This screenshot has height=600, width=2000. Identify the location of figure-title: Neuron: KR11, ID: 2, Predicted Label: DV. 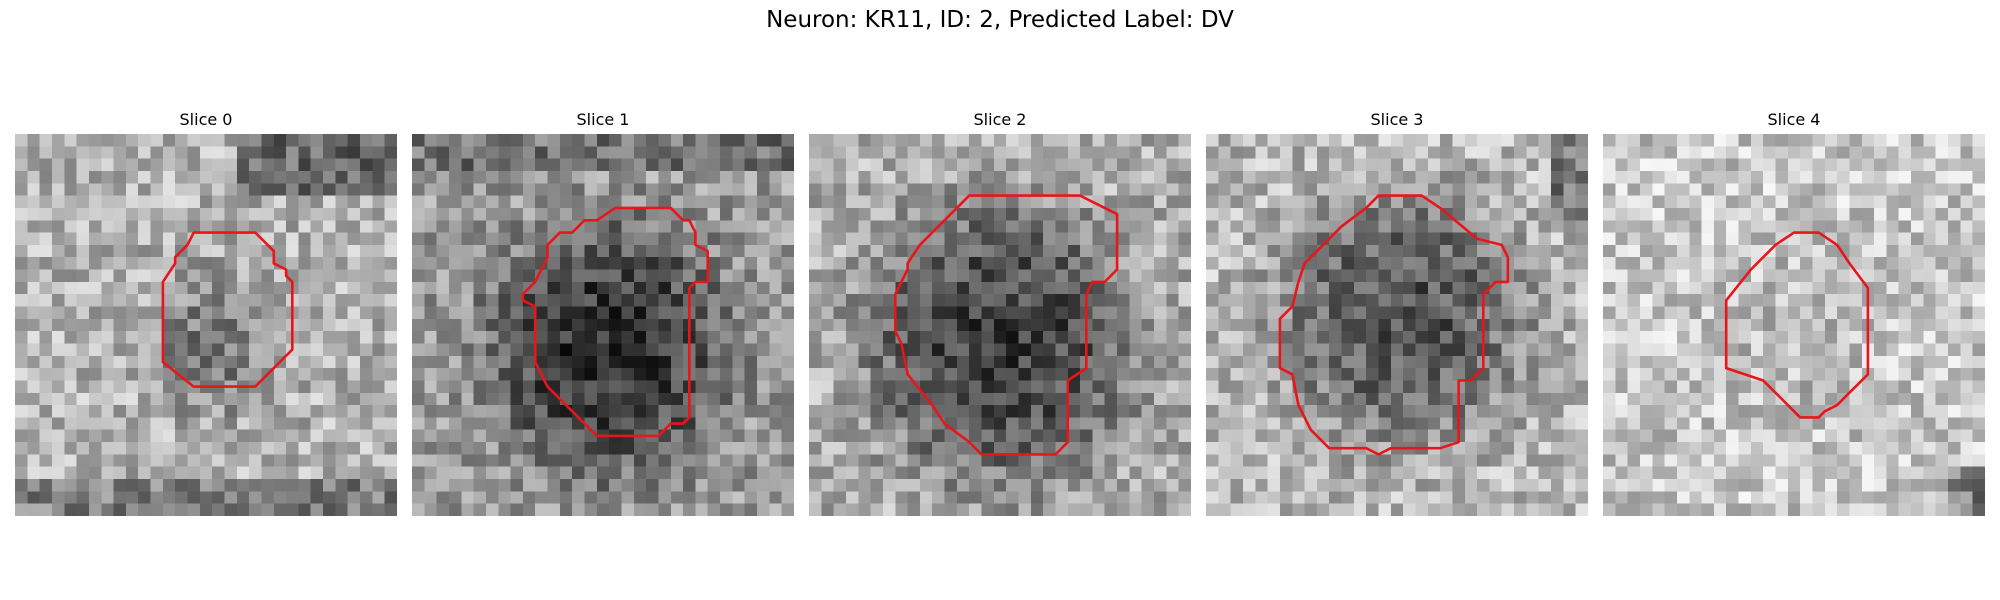
(1000, 20).